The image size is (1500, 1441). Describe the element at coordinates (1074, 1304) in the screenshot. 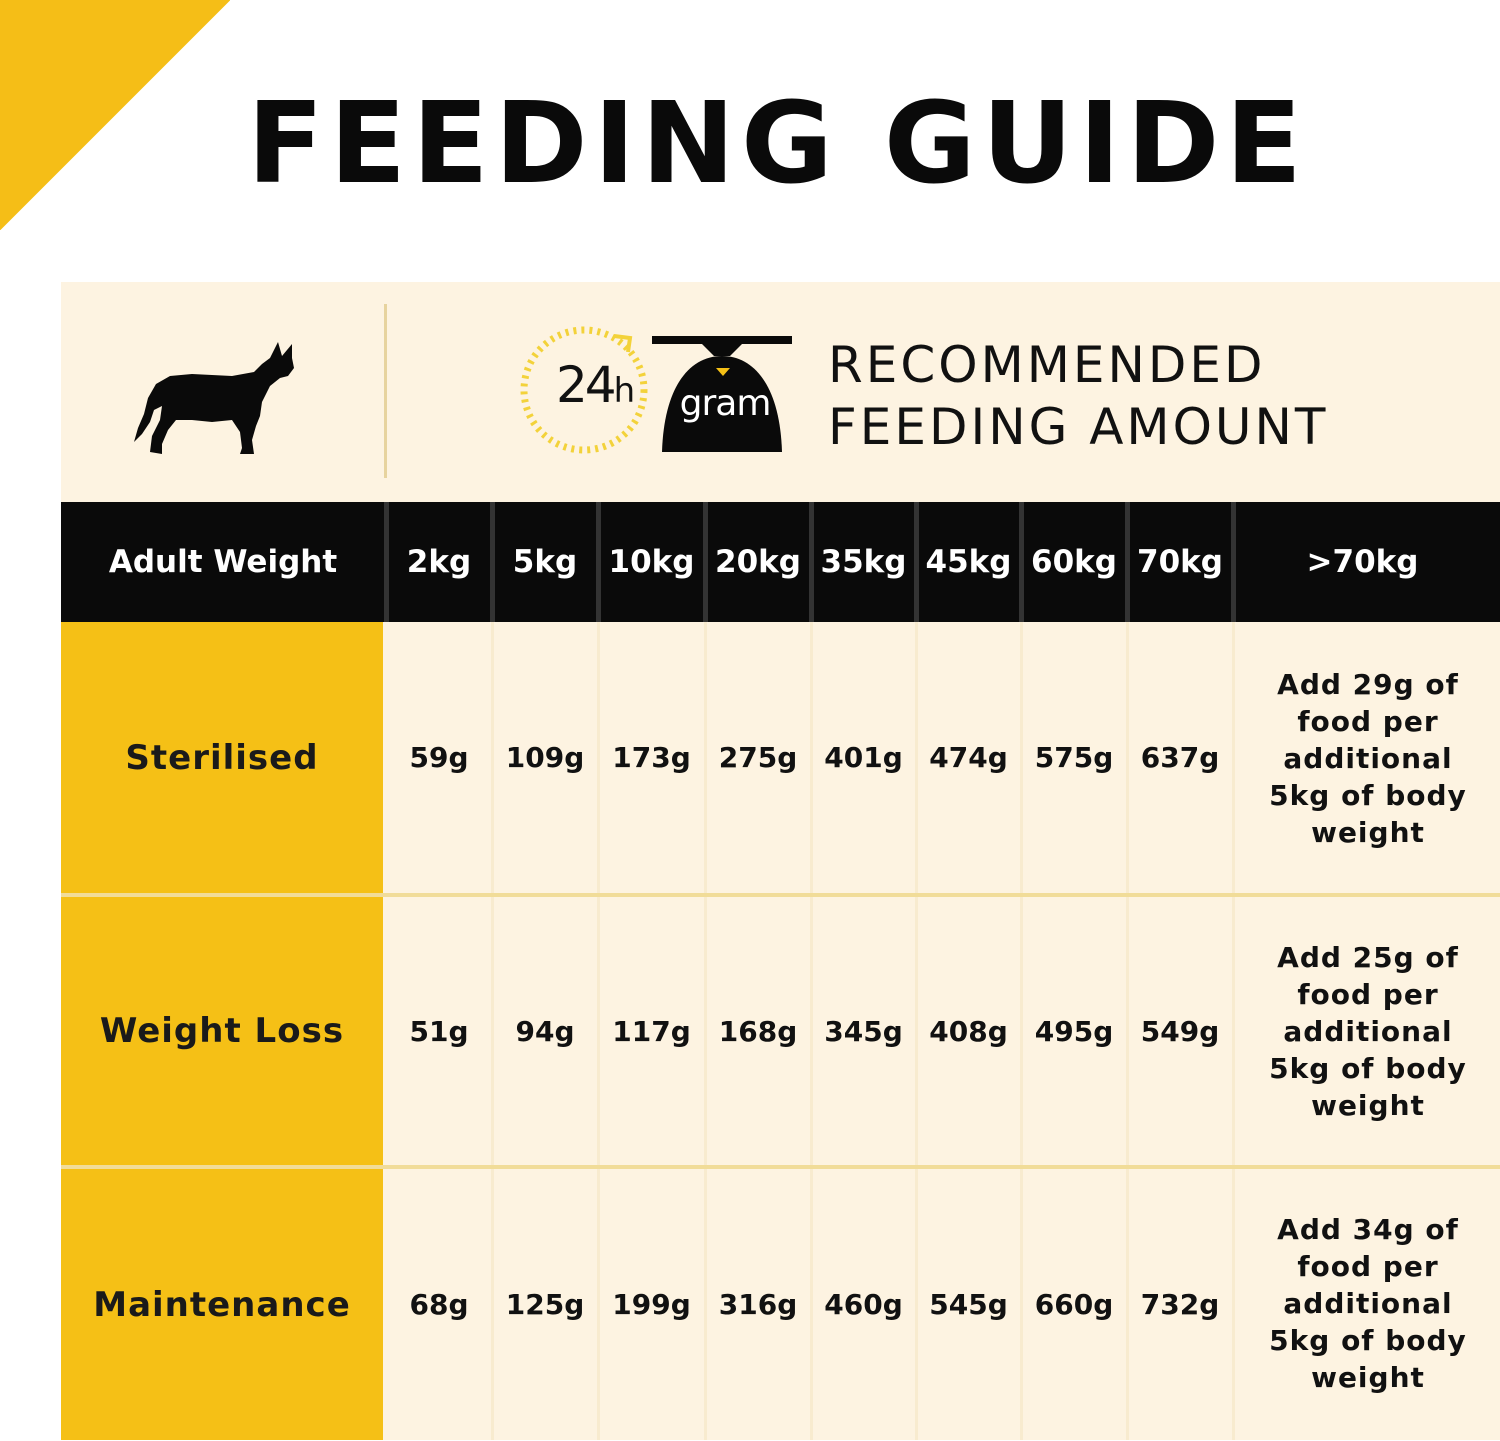

I see `value-cell: 660g` at that location.